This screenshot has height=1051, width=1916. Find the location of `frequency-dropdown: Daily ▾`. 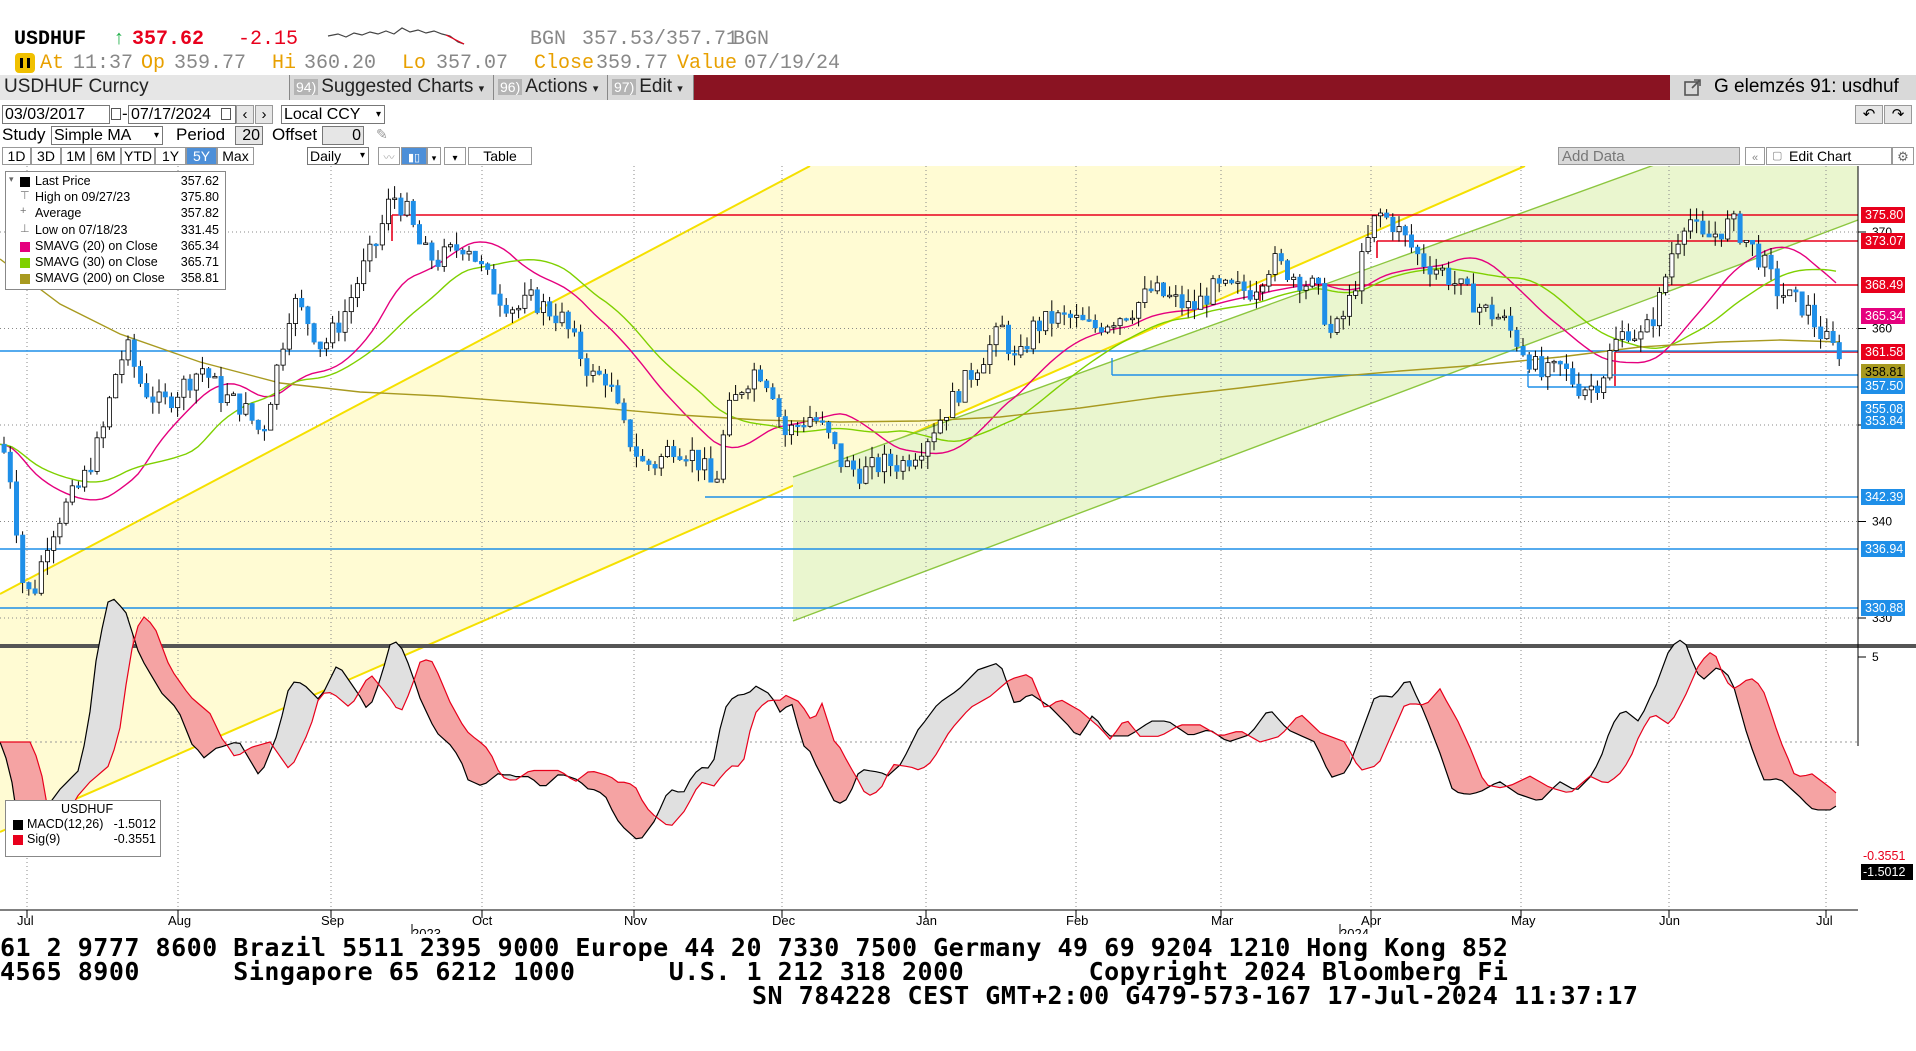

frequency-dropdown: Daily ▾ is located at coordinates (338, 156).